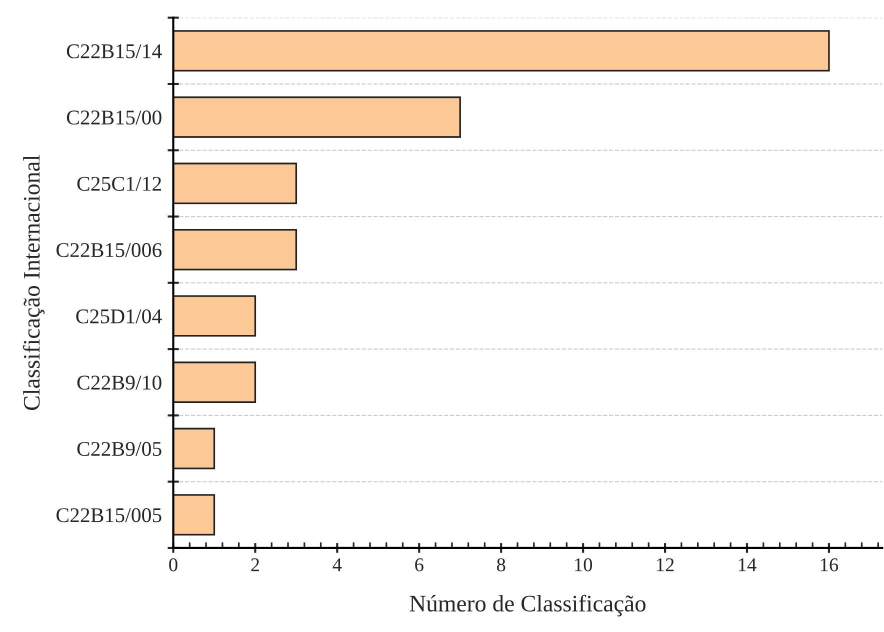  I want to click on x-tick-label: 0, so click(173, 565).